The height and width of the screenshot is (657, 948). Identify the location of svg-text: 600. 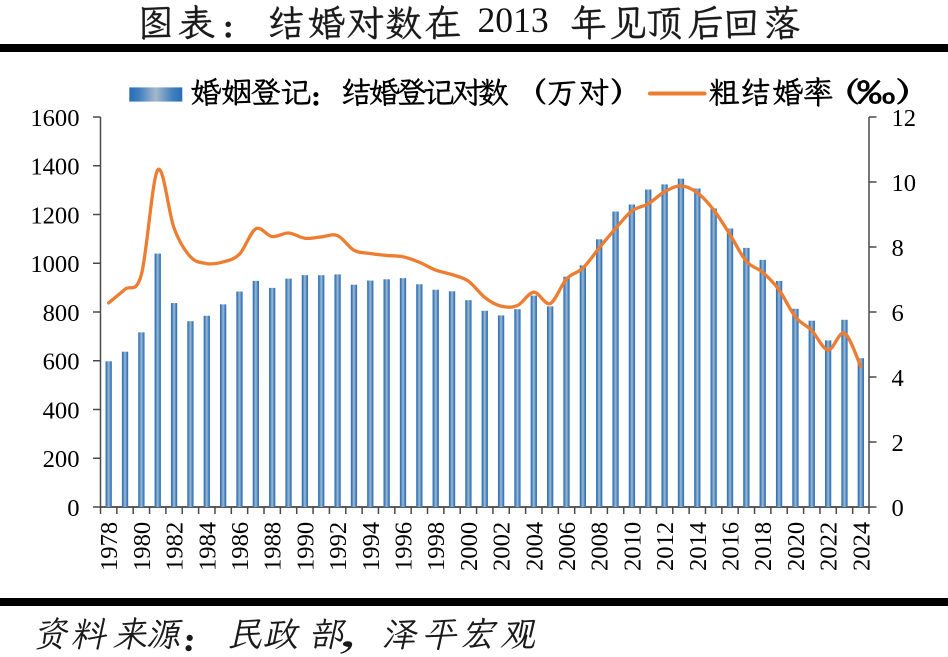
(61, 362).